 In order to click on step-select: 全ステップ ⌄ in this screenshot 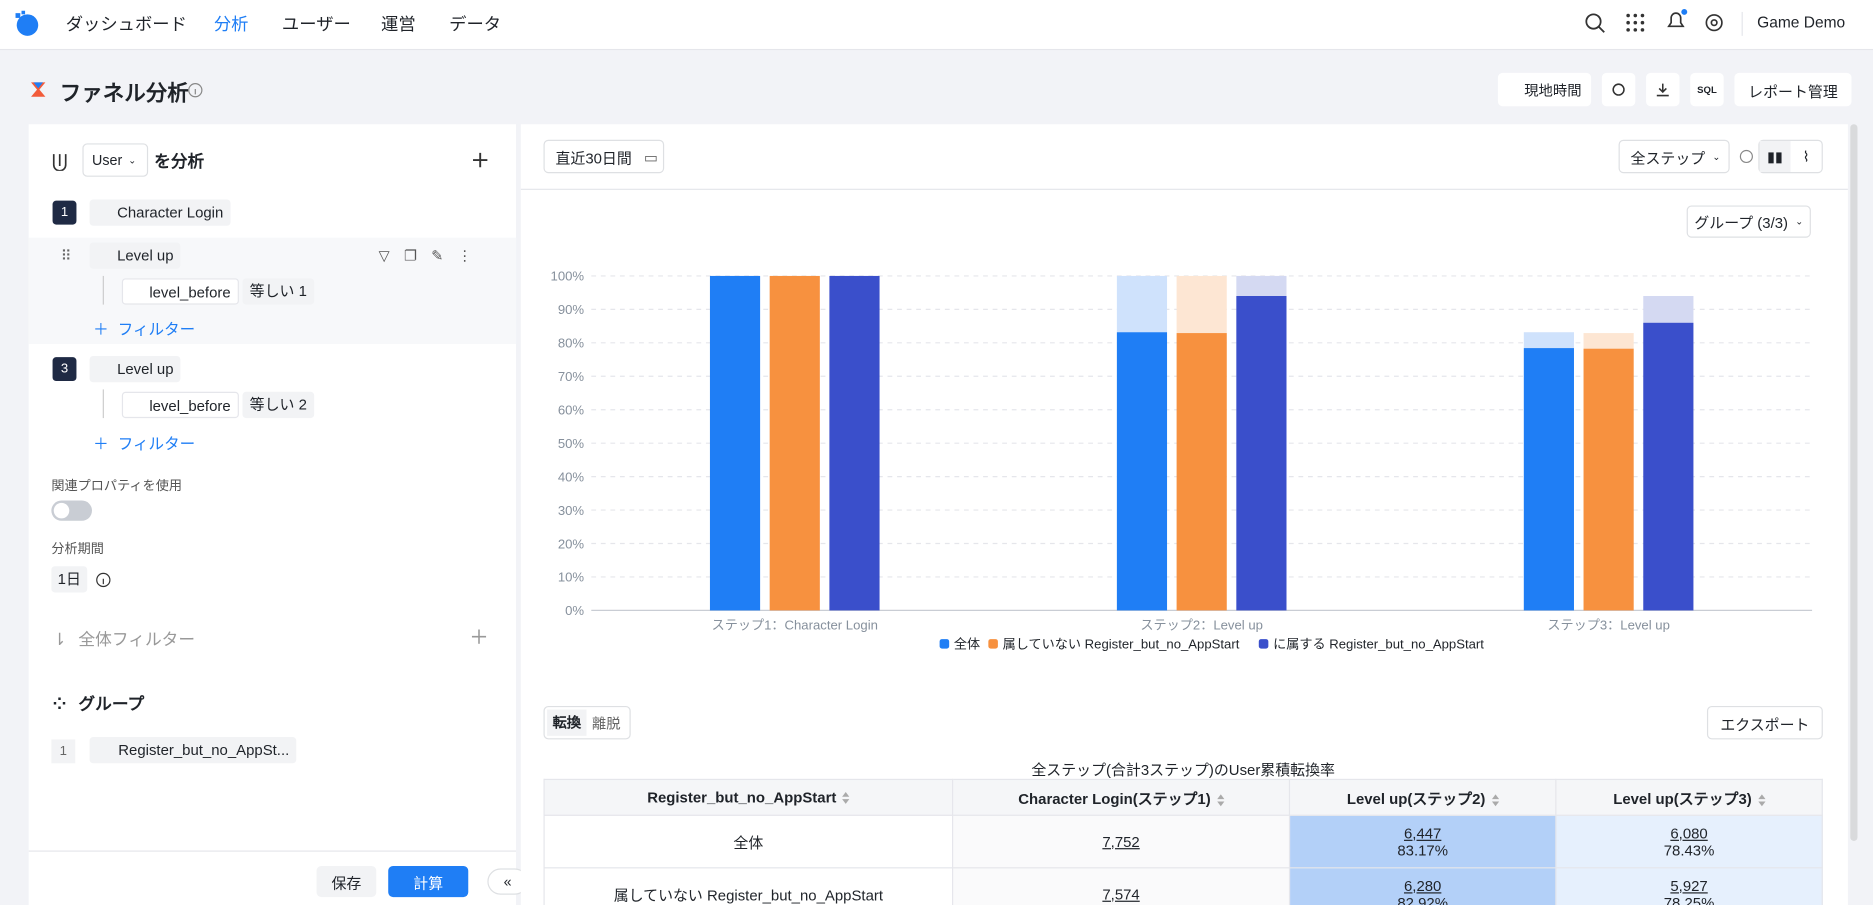, I will do `click(1674, 156)`.